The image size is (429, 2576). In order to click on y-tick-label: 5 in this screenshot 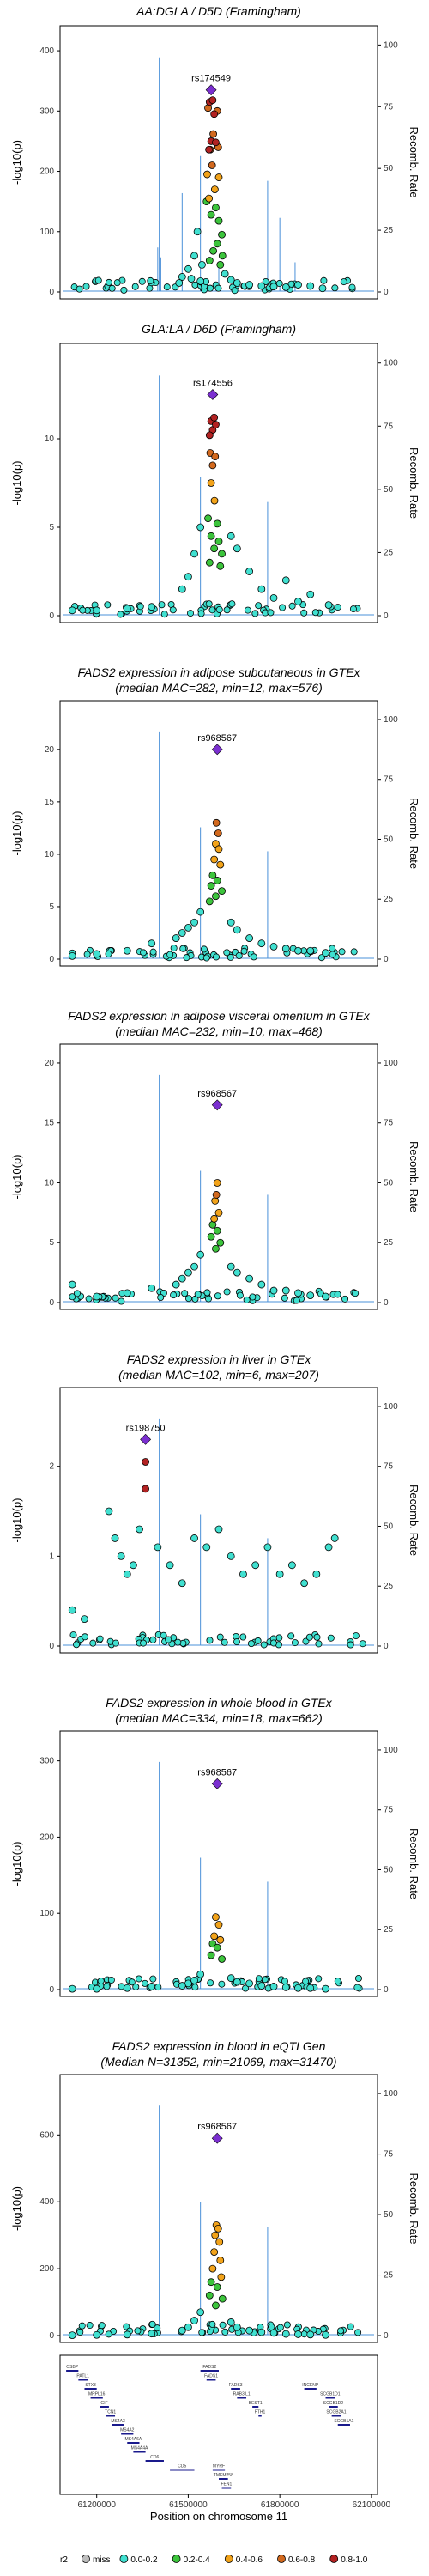, I will do `click(51, 1243)`.